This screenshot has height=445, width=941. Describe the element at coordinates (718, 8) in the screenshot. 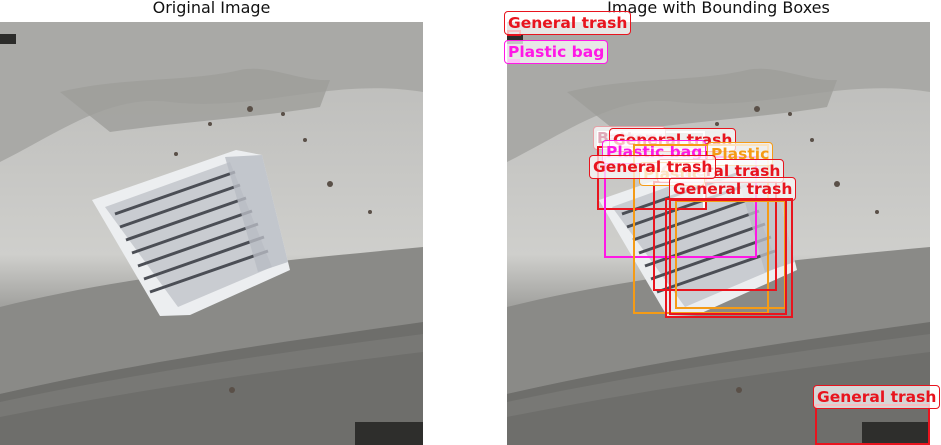

I see `annotated-image-title: Image with Bounding Boxes` at that location.